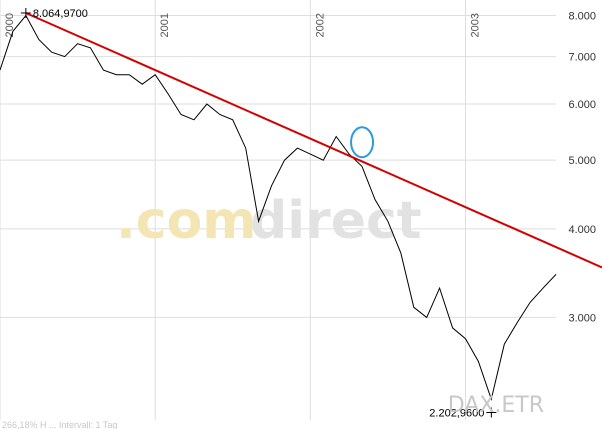 Image resolution: width=602 pixels, height=429 pixels. Describe the element at coordinates (582, 230) in the screenshot. I see `y-tick-label: 4.000` at that location.